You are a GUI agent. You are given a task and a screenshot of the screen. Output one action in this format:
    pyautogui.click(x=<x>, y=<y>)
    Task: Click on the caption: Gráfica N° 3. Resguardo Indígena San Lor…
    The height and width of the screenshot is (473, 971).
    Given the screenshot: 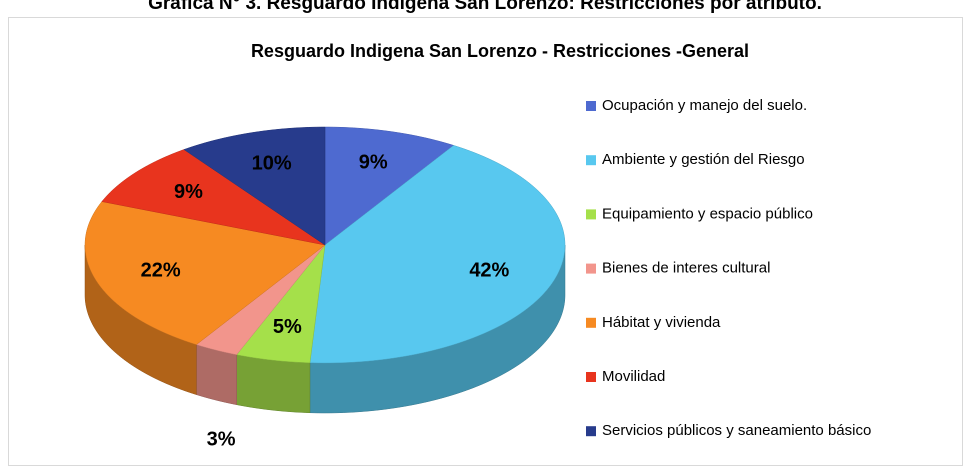 What is the action you would take?
    pyautogui.click(x=485, y=7)
    